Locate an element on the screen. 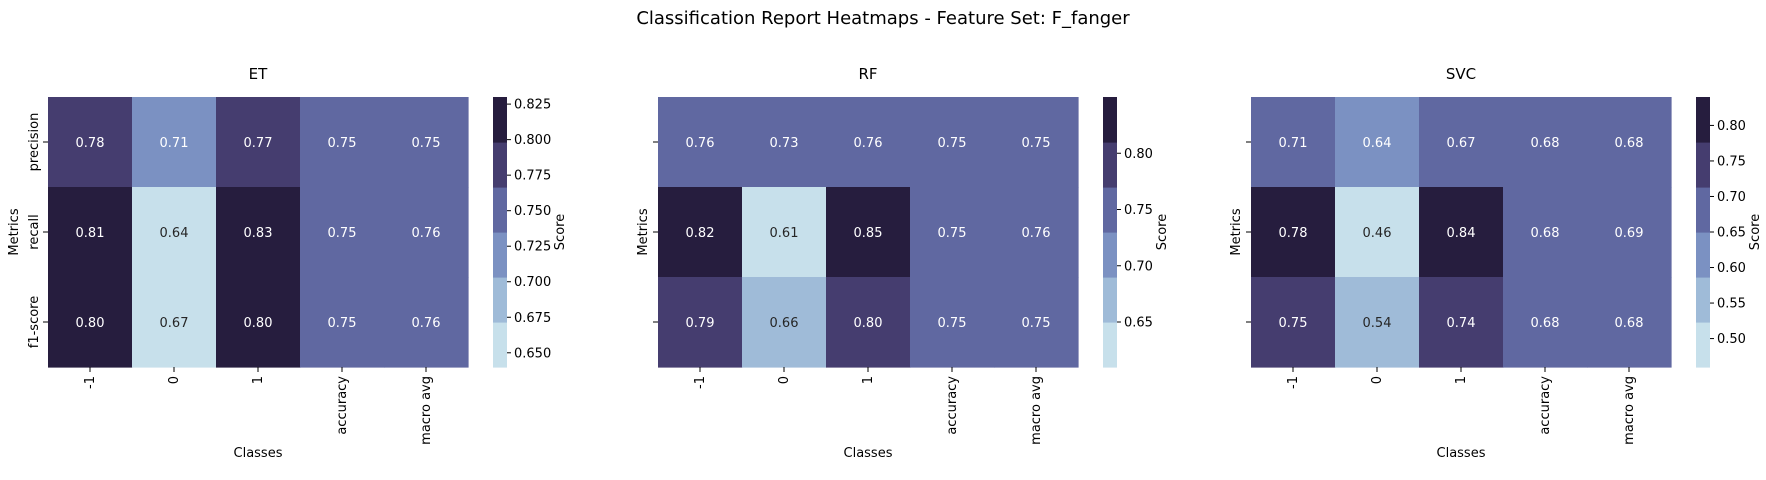  cell-value-label: 0.46 is located at coordinates (1377, 233).